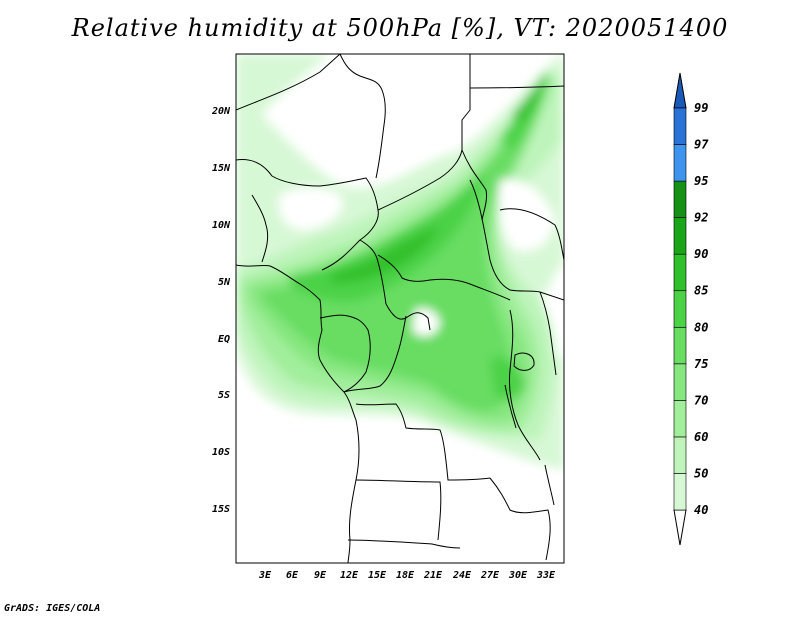  Describe the element at coordinates (701, 181) in the screenshot. I see `colorbar-label: 95` at that location.